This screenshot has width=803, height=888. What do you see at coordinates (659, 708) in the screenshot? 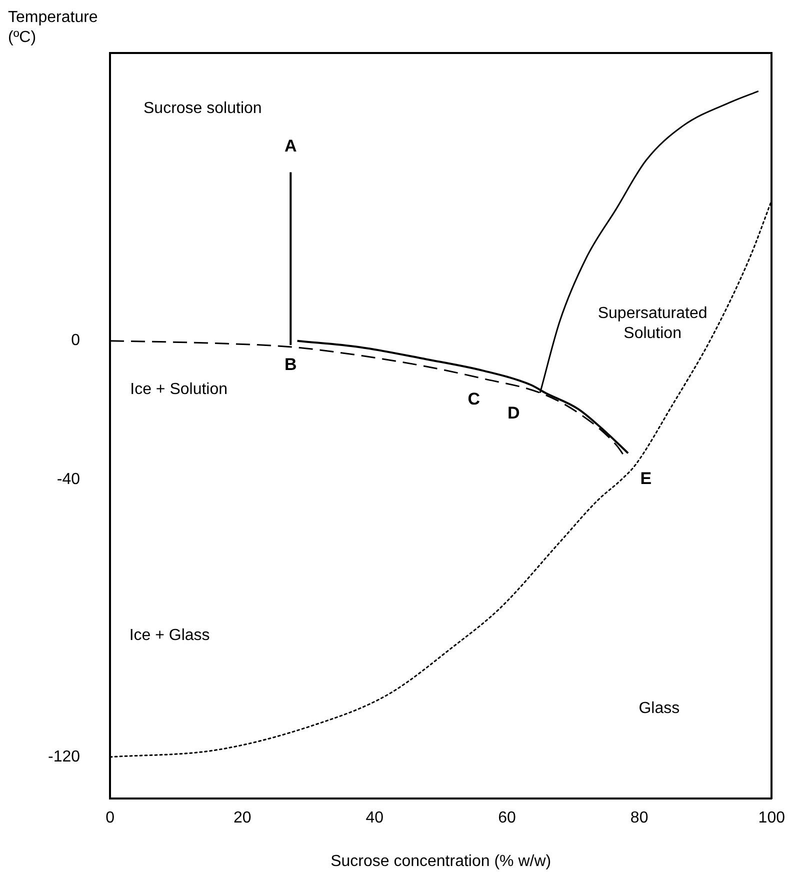
I see `annotation: Glass` at bounding box center [659, 708].